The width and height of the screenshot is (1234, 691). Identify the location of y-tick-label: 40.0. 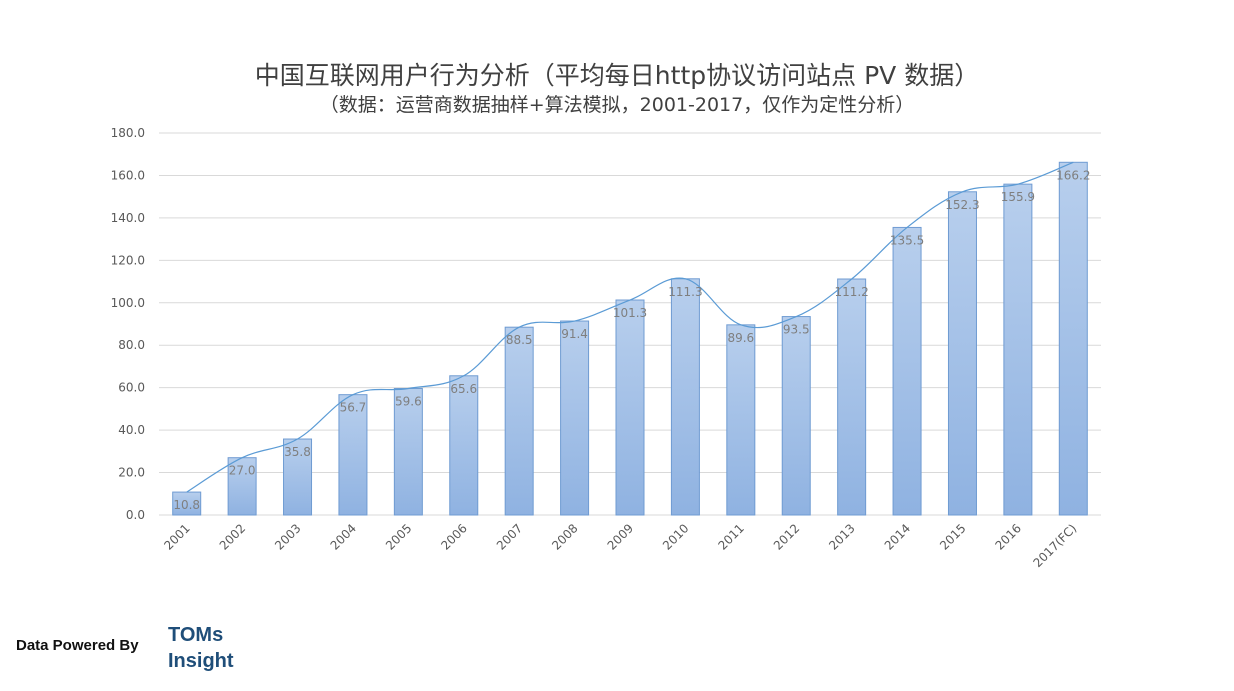
(131, 430).